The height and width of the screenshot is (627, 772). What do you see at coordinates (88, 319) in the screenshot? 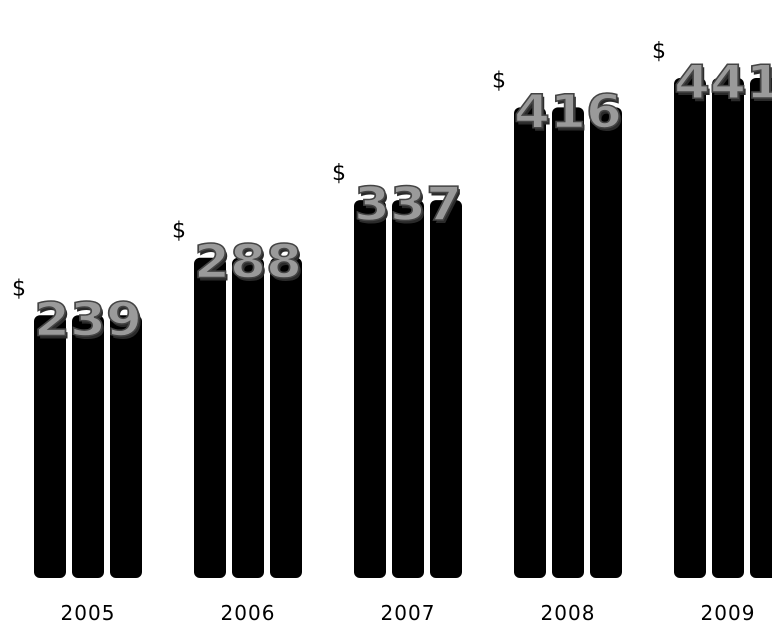
I see `value-label: 239` at bounding box center [88, 319].